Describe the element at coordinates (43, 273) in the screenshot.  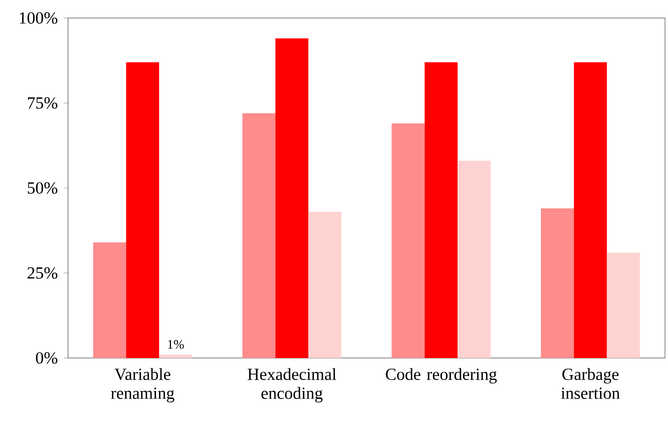
I see `y-tick-label: 25%` at that location.